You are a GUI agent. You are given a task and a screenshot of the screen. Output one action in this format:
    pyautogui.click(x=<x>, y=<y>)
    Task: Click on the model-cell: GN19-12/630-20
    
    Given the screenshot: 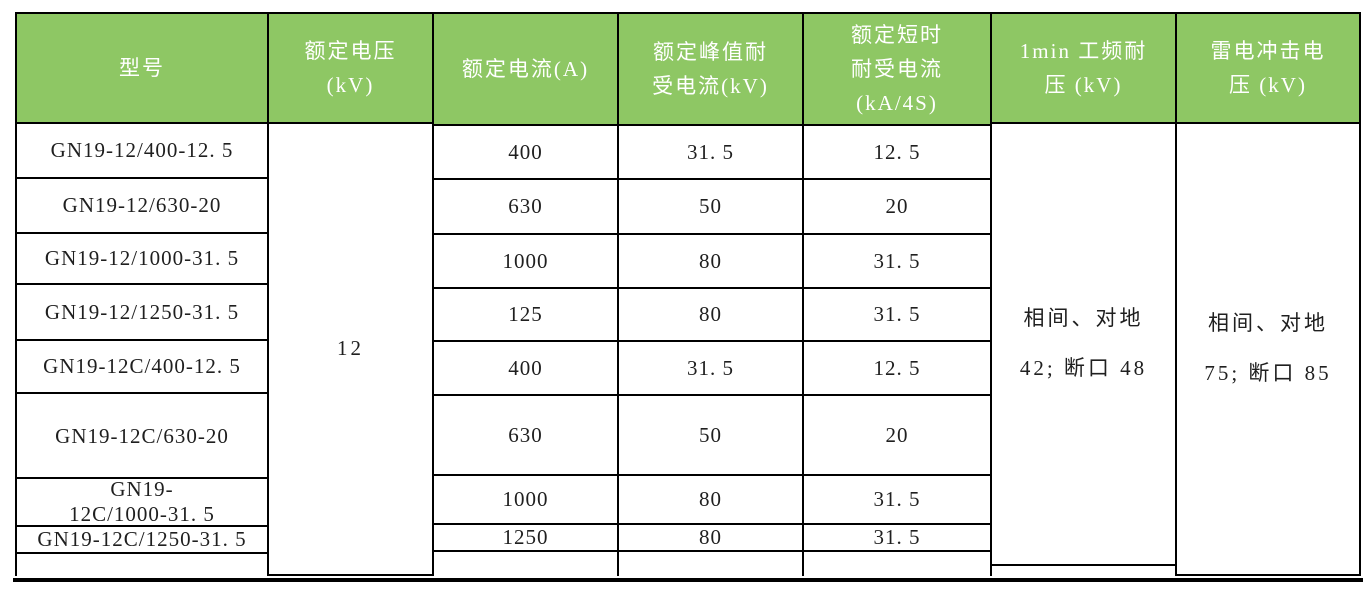 What is the action you would take?
    pyautogui.click(x=142, y=206)
    